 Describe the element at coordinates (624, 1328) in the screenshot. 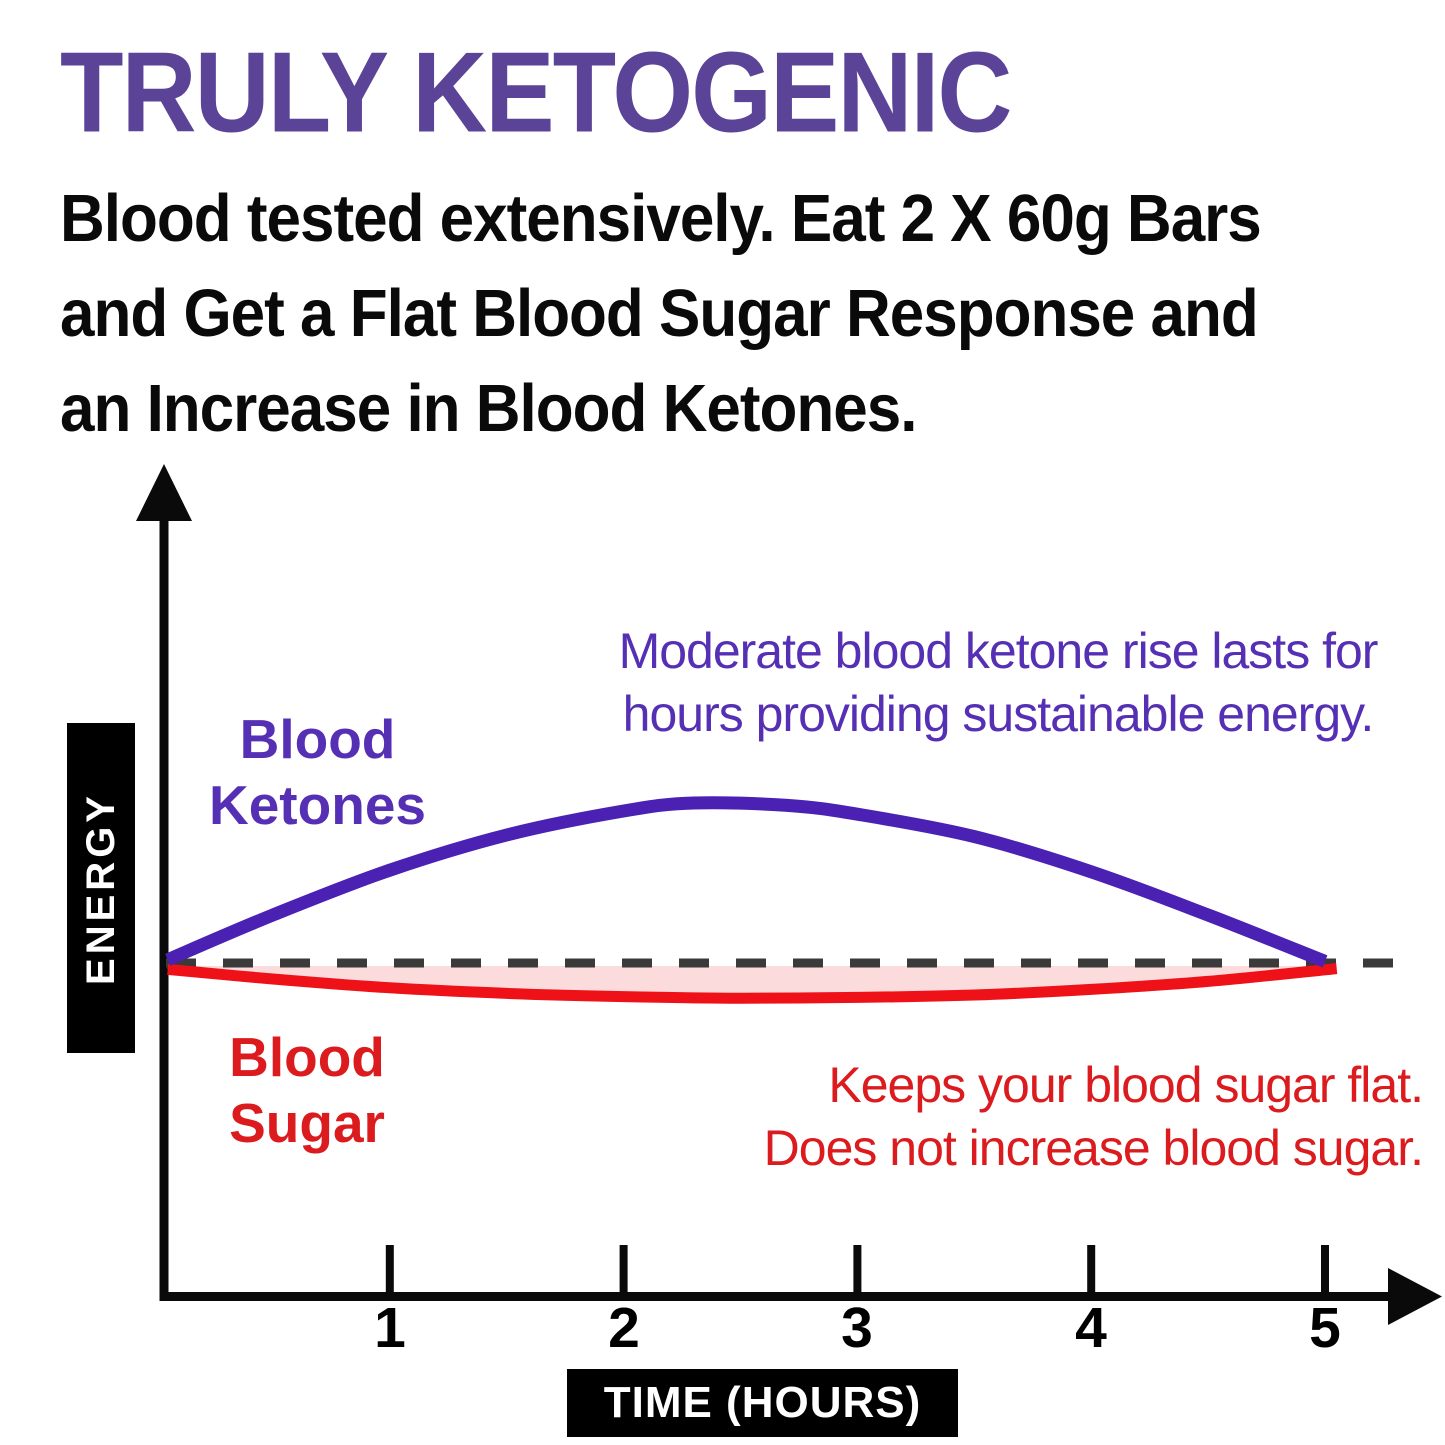

I see `x-tick-label: 2` at that location.